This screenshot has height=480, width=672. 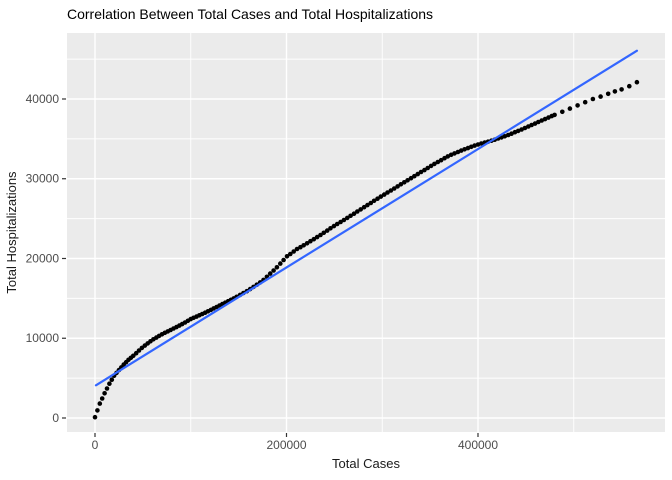 What do you see at coordinates (43, 179) in the screenshot?
I see `y-tick-label: 30000` at bounding box center [43, 179].